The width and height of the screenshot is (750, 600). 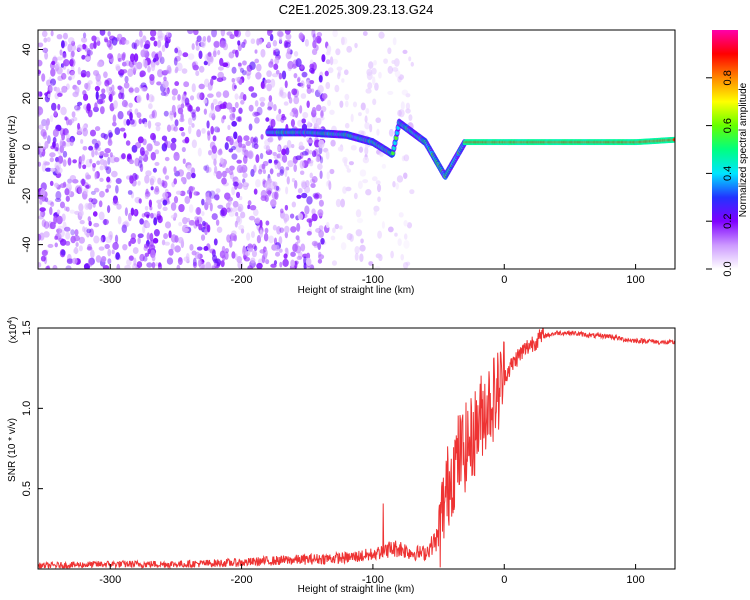 I want to click on colorbar-tick-label: 0.4, so click(x=728, y=173).